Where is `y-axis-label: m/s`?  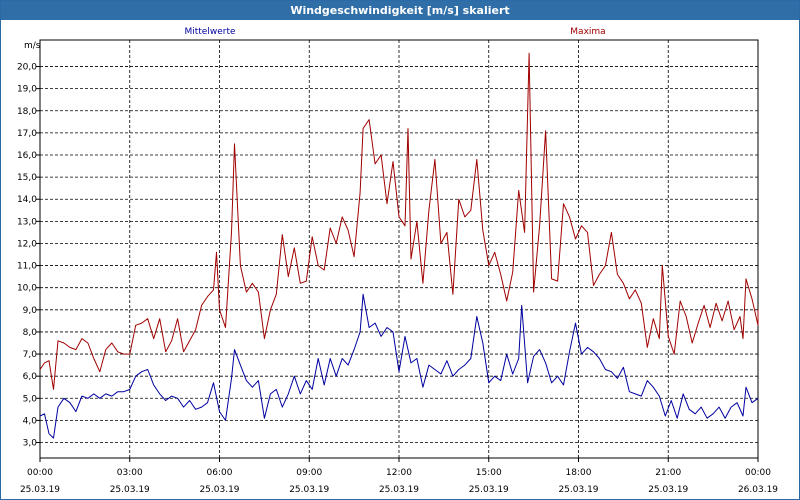 y-axis-label: m/s is located at coordinates (32, 46).